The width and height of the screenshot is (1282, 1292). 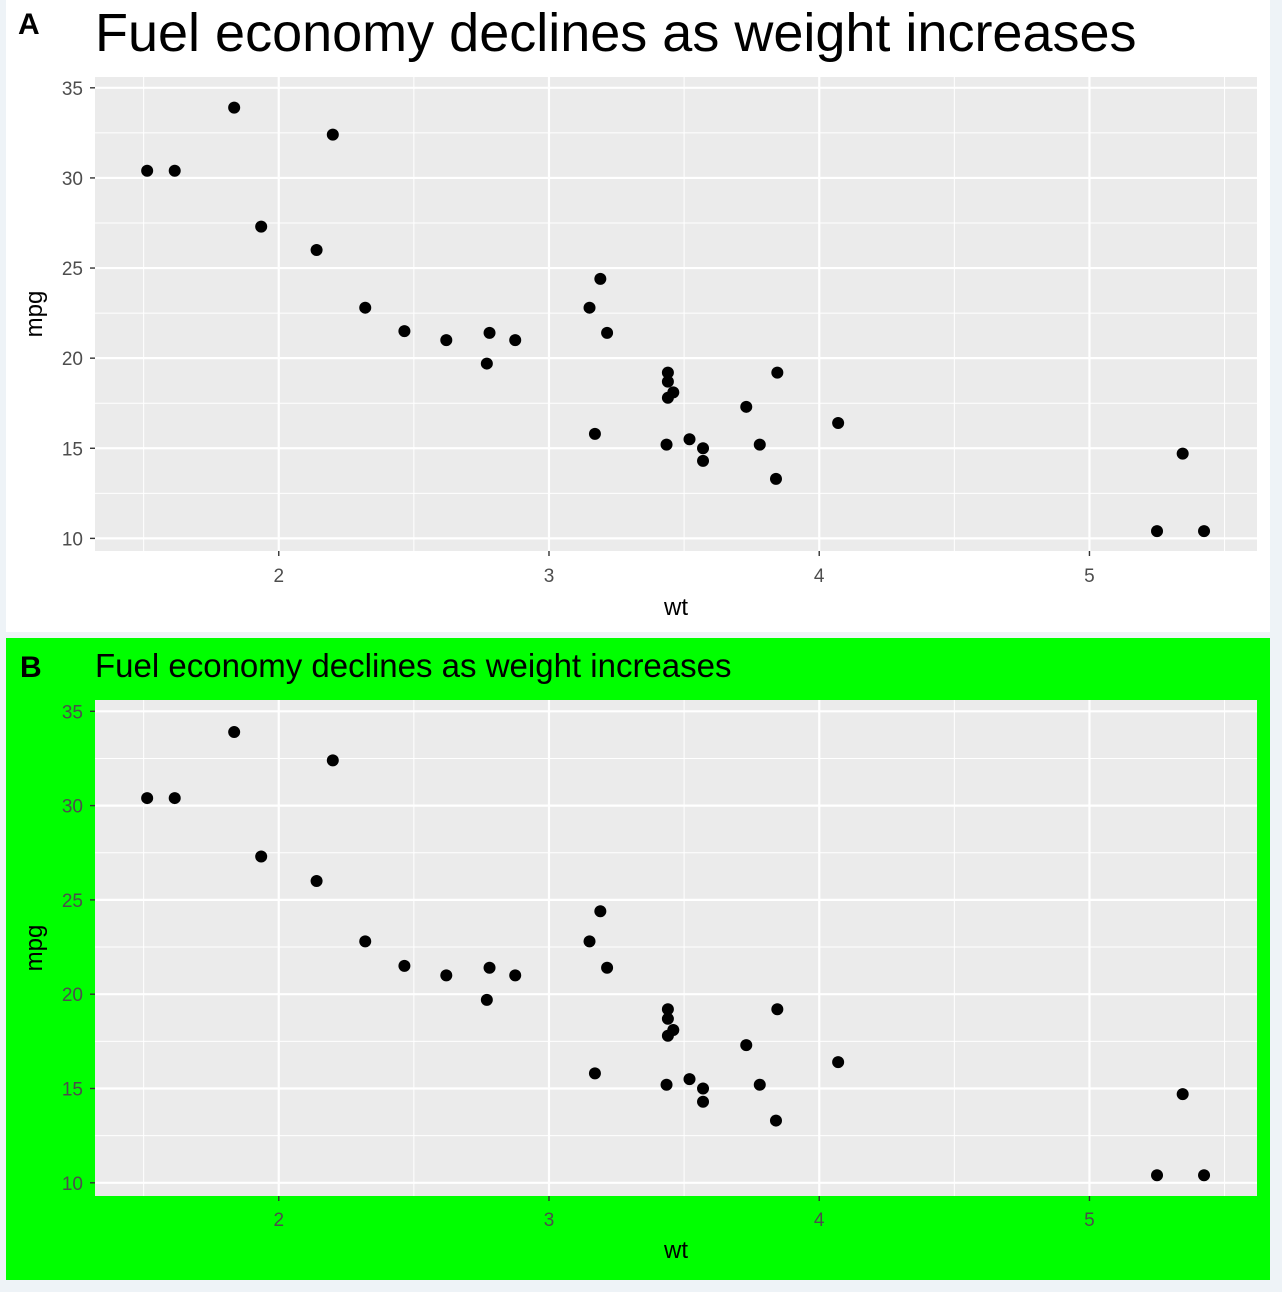 What do you see at coordinates (549, 1220) in the screenshot?
I see `panel-b-x-tick-label: 3` at bounding box center [549, 1220].